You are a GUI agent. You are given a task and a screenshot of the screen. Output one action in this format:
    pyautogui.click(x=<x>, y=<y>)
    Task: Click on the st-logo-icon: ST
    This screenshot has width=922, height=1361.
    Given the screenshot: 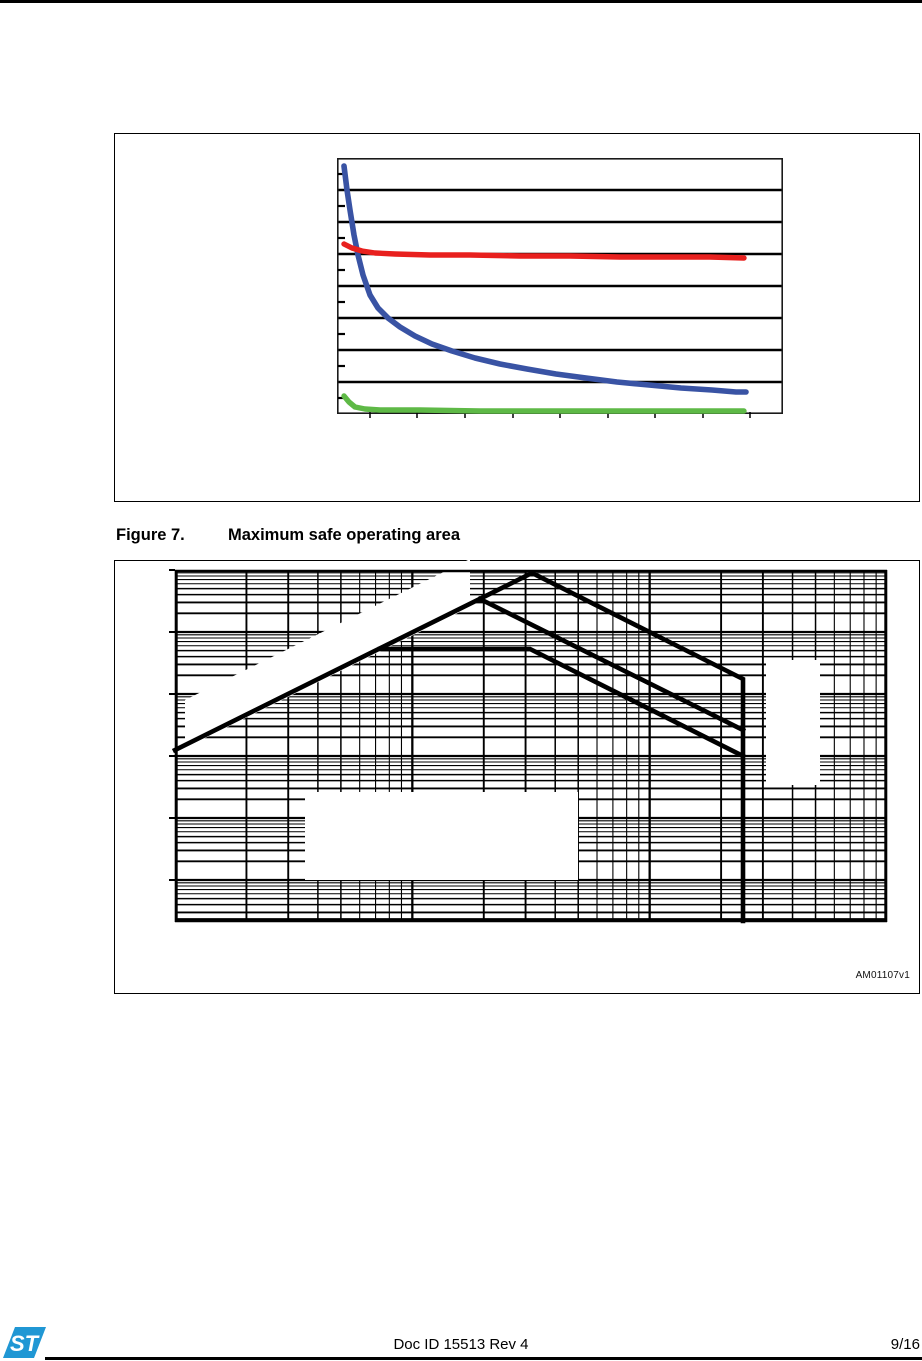 What is the action you would take?
    pyautogui.click(x=24, y=1342)
    